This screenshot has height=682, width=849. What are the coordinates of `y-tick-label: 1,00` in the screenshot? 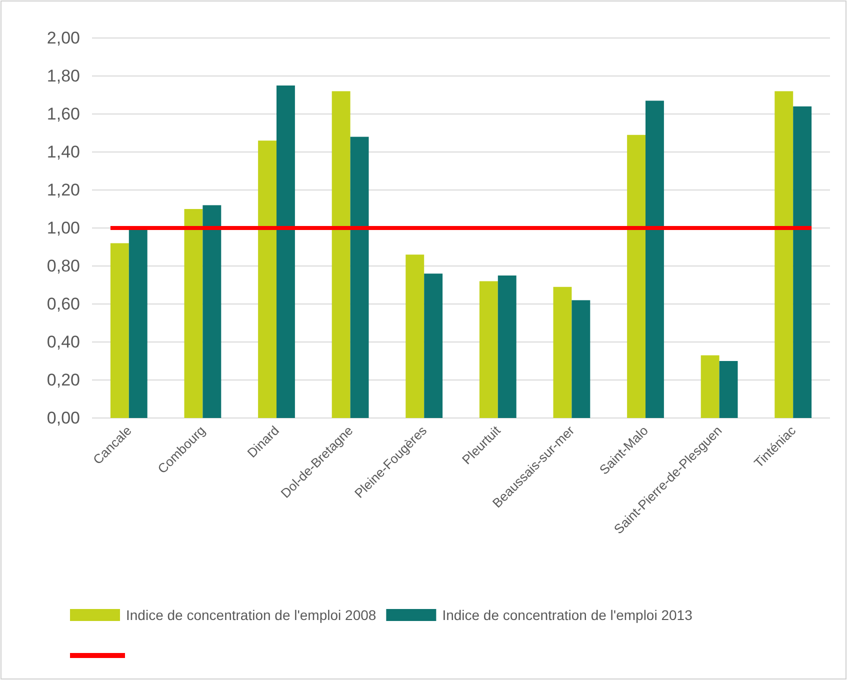 It's located at (63, 228).